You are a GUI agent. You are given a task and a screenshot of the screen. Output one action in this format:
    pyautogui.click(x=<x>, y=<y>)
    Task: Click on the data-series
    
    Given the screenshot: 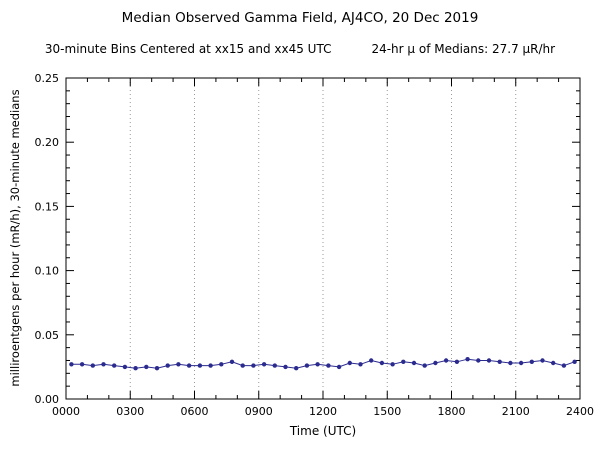 What is the action you would take?
    pyautogui.click(x=323, y=364)
    